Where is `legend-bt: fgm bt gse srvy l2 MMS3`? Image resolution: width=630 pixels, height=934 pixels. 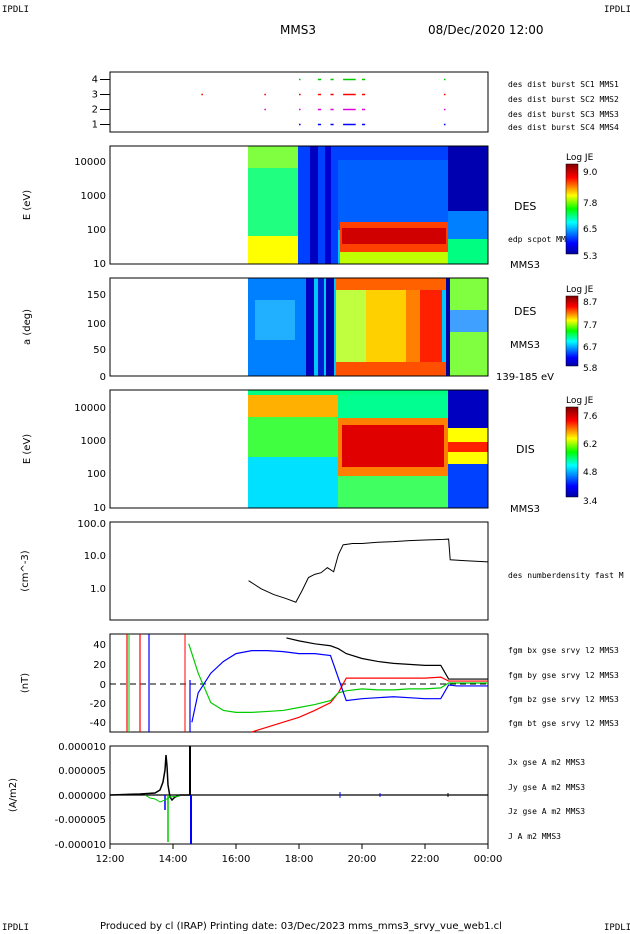 legend-bt: fgm bt gse srvy l2 MMS3 is located at coordinates (563, 723).